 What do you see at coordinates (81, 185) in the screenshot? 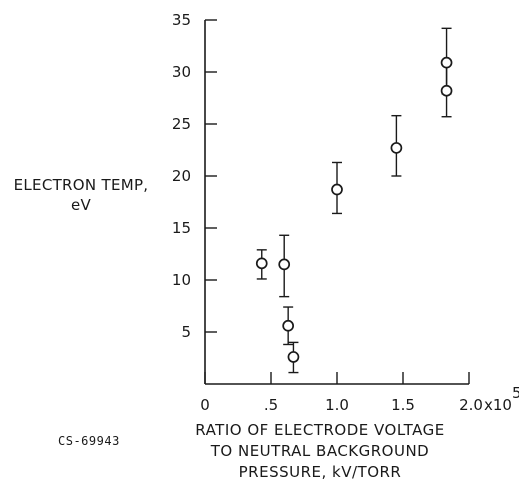
I see `y-axis-label-line1: ELECTRON TEMP,` at bounding box center [81, 185].